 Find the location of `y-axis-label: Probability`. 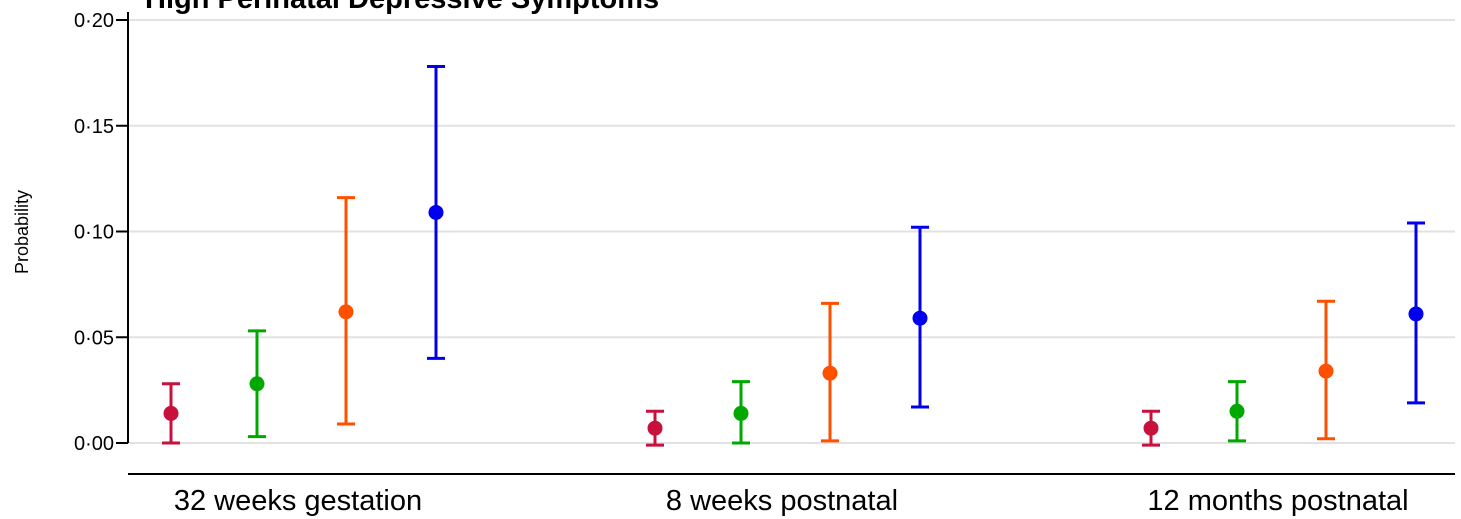

y-axis-label: Probability is located at coordinates (22, 232).